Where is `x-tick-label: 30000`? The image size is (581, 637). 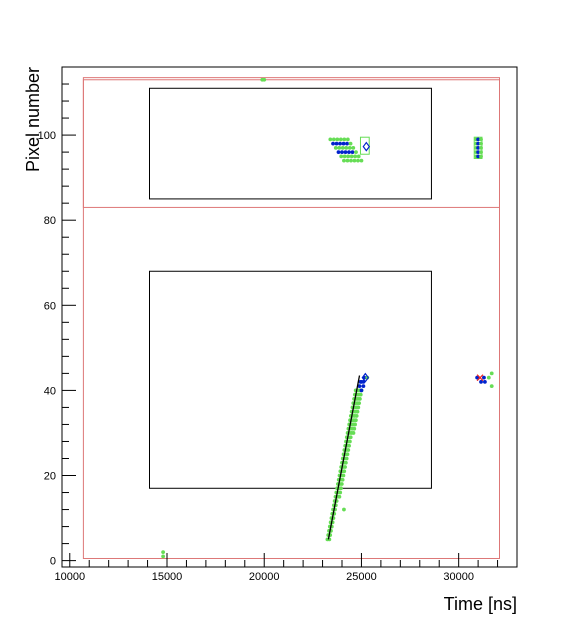 x-tick-label: 30000 is located at coordinates (458, 577).